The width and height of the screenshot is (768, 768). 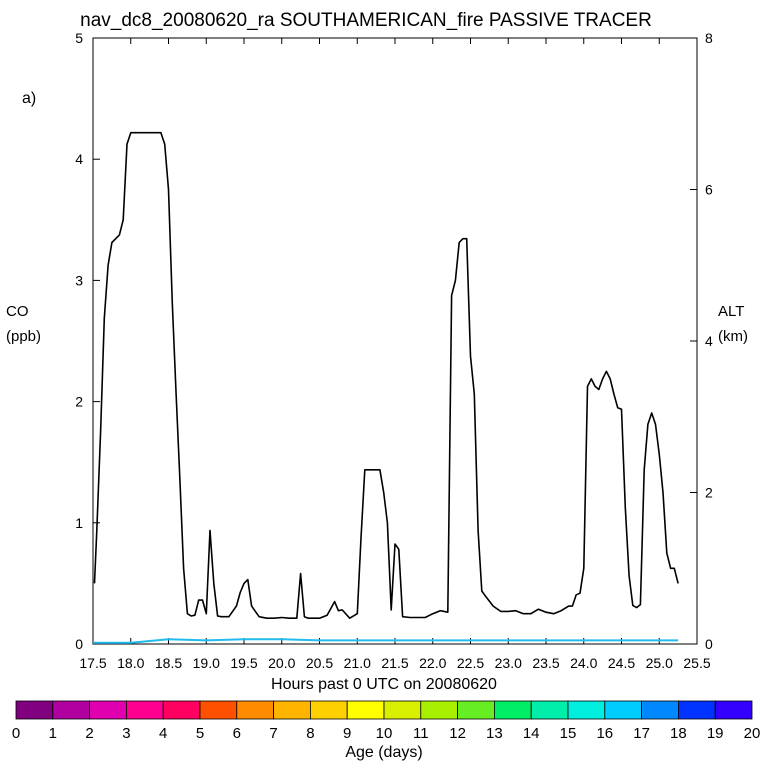 What do you see at coordinates (79, 280) in the screenshot?
I see `y-tick-label: 3` at bounding box center [79, 280].